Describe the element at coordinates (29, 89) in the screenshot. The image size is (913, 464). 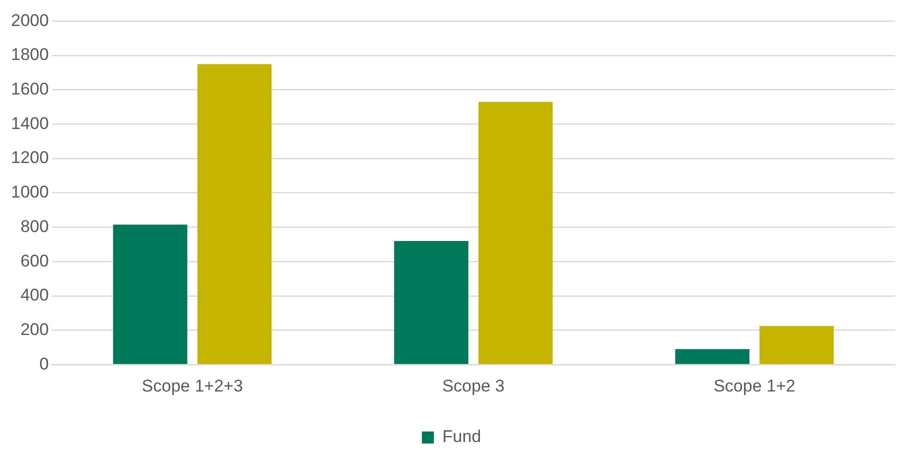
I see `y-tick-label: 1600` at that location.